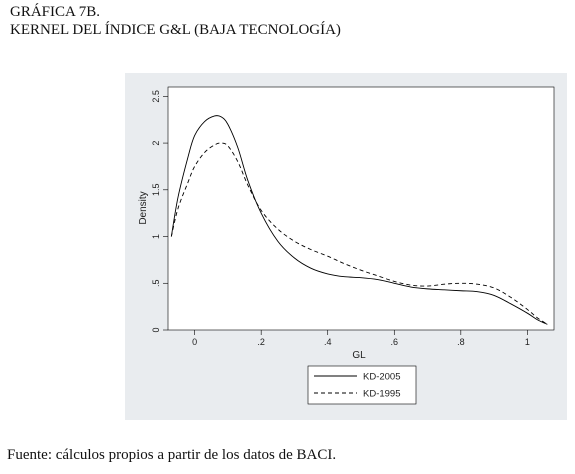  Describe the element at coordinates (194, 342) in the screenshot. I see `x-tick-label: 0` at that location.